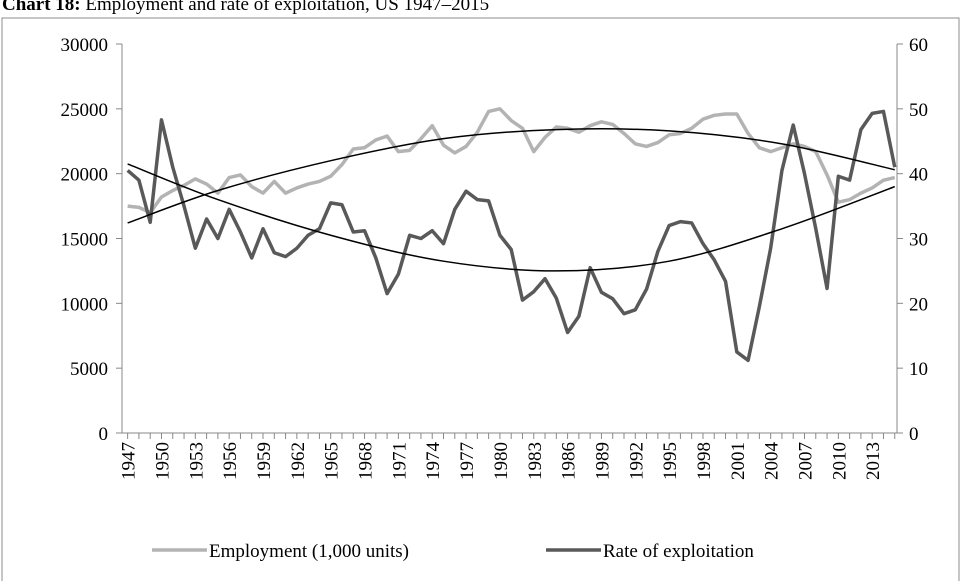 The image size is (961, 581). Describe the element at coordinates (569, 461) in the screenshot. I see `x-tick-label: 1986` at that location.